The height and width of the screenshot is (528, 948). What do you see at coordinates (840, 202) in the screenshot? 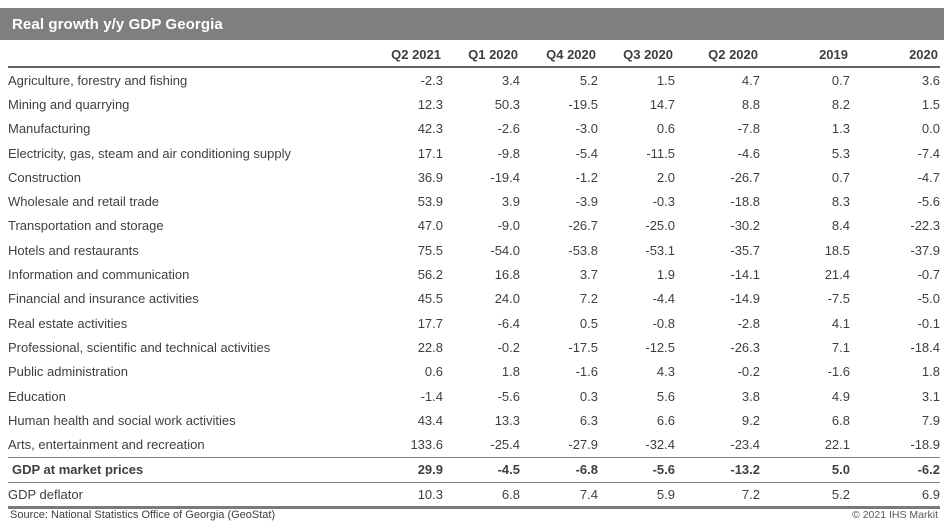
I see `row-value: 8.3` at bounding box center [840, 202].